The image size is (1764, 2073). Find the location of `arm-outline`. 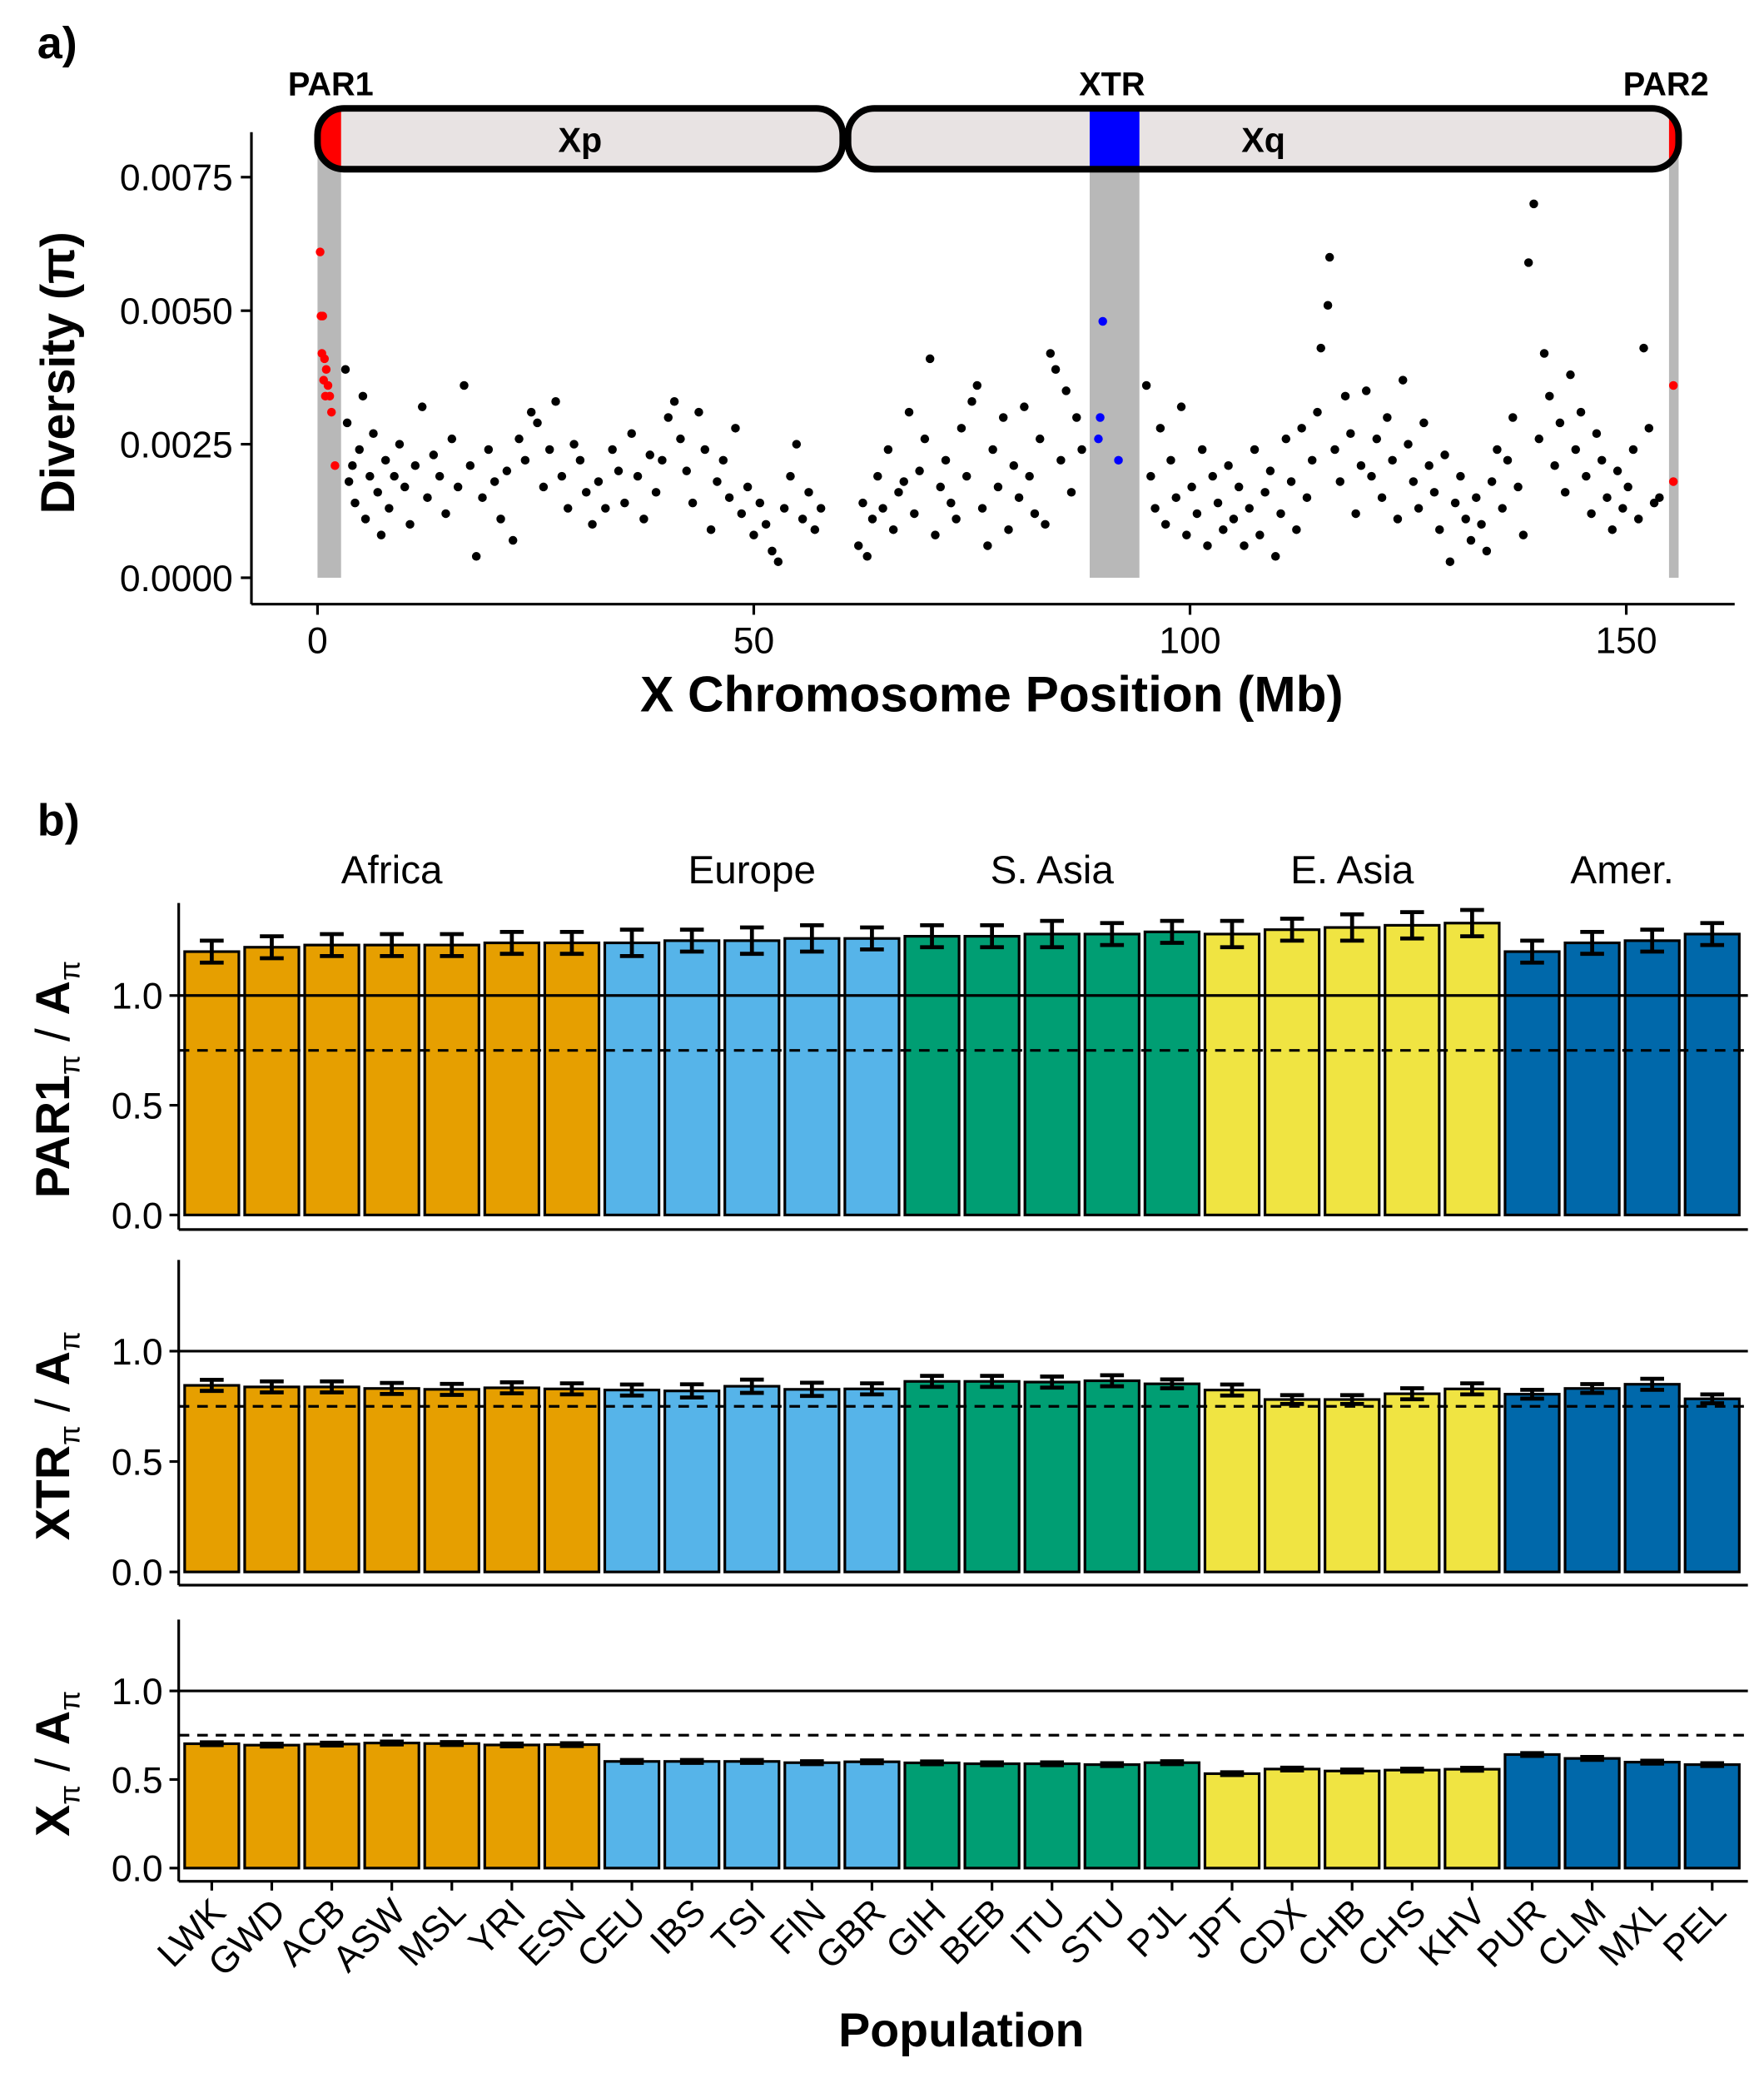

arm-outline is located at coordinates (1263, 139).